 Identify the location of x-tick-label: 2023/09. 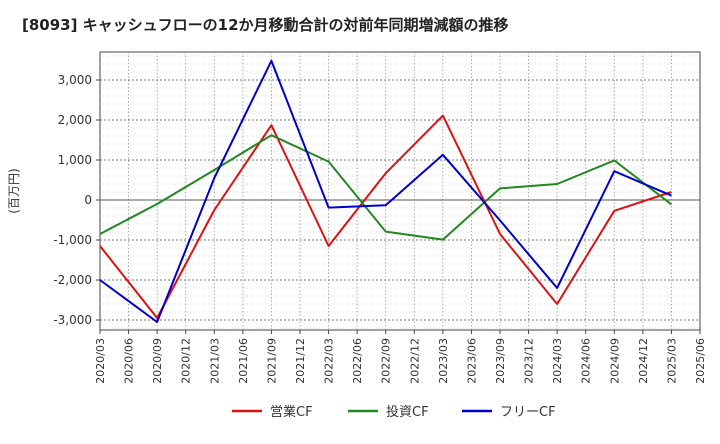
(500, 361).